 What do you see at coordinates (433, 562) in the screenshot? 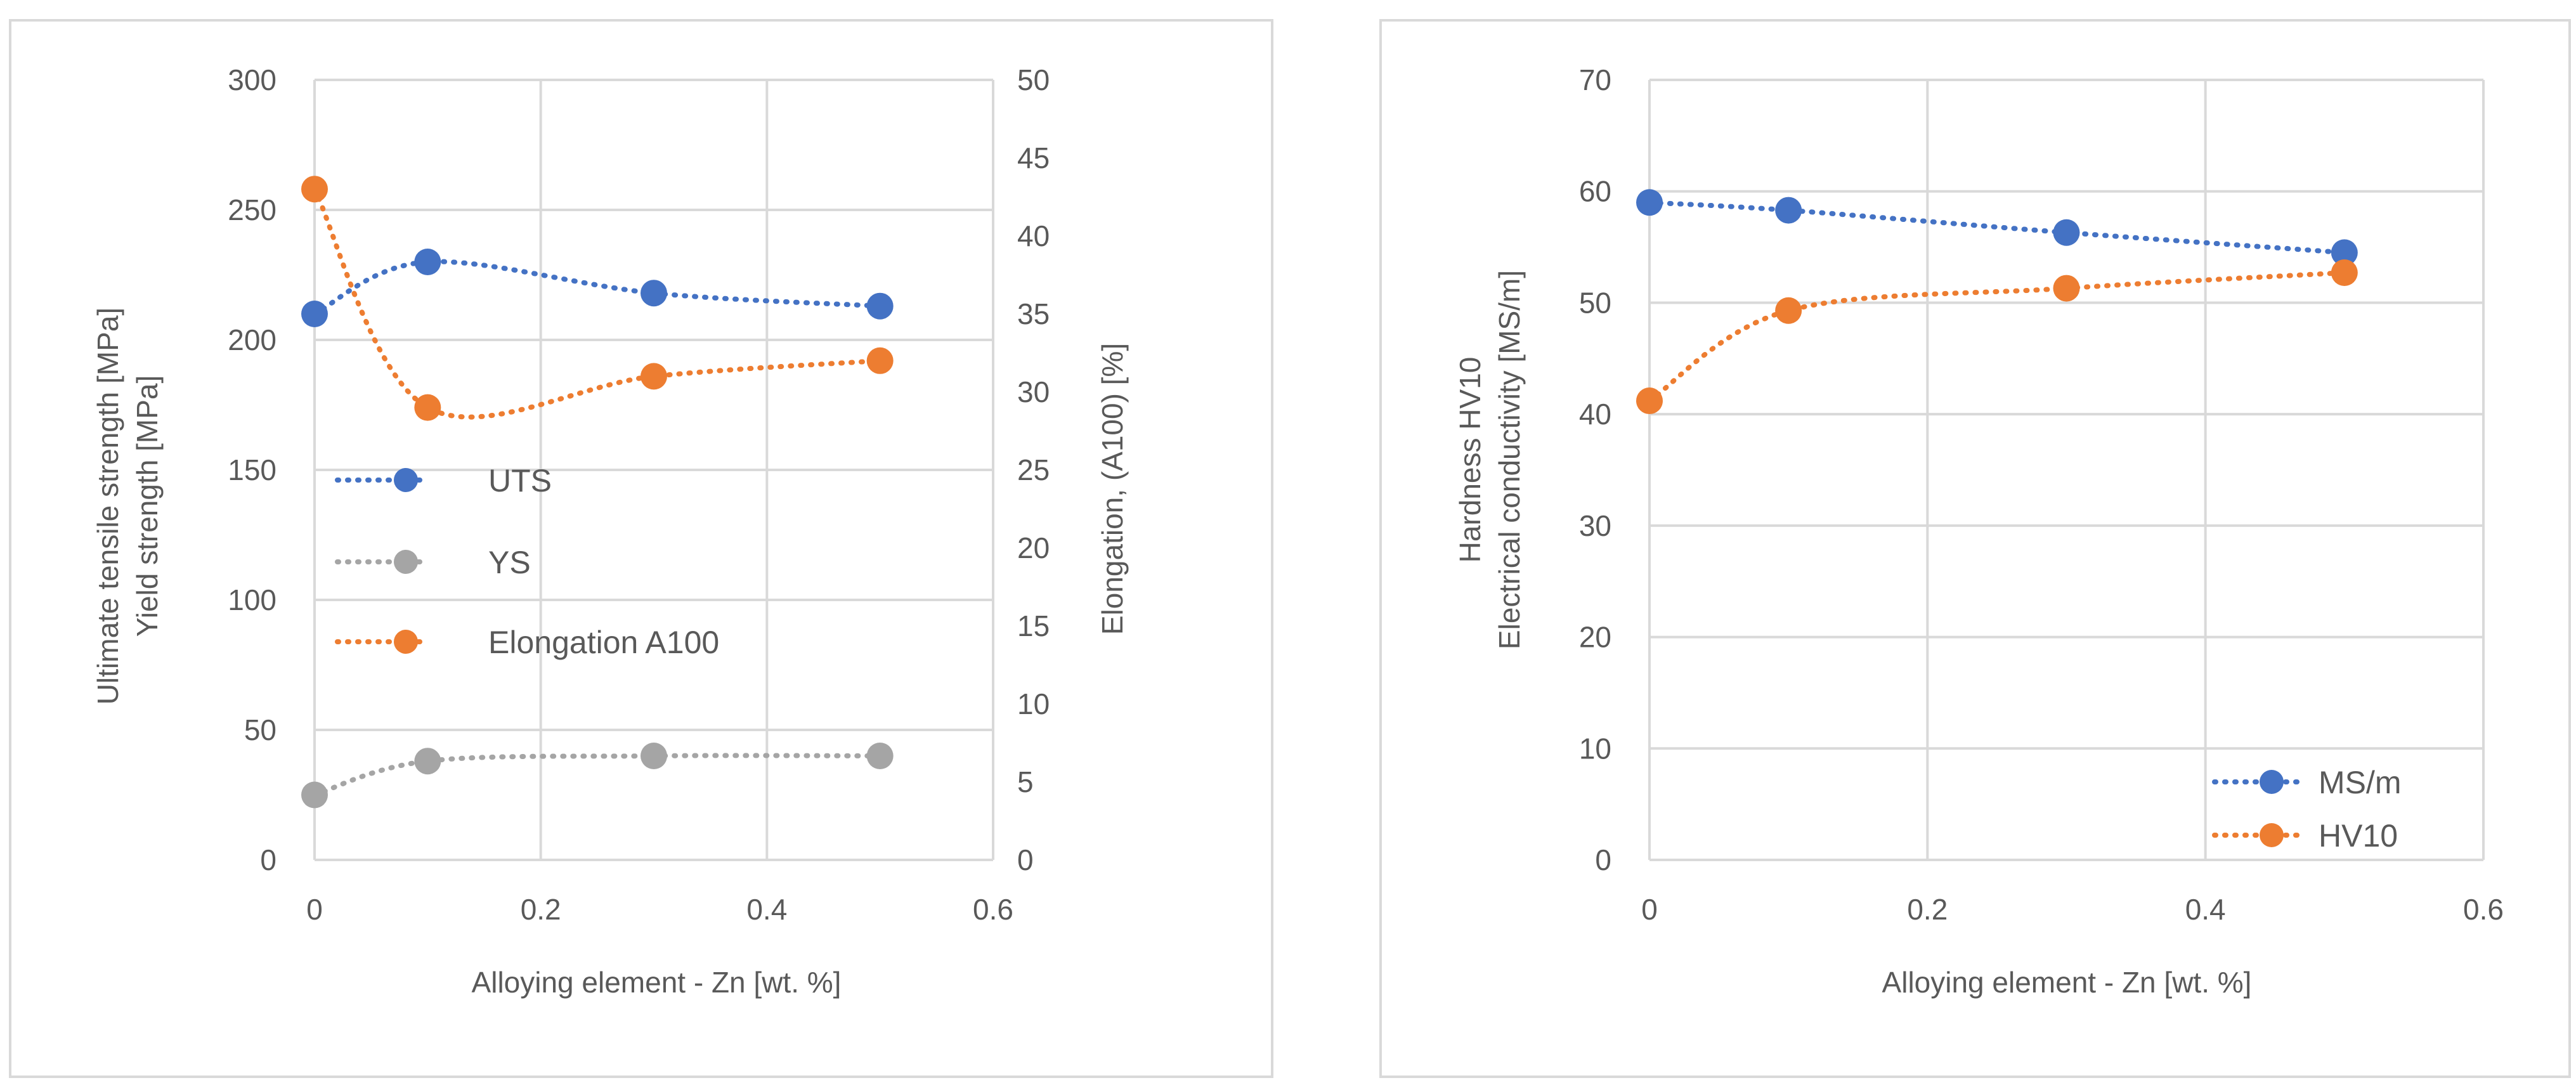
I see `legend-item-ys: YS` at bounding box center [433, 562].